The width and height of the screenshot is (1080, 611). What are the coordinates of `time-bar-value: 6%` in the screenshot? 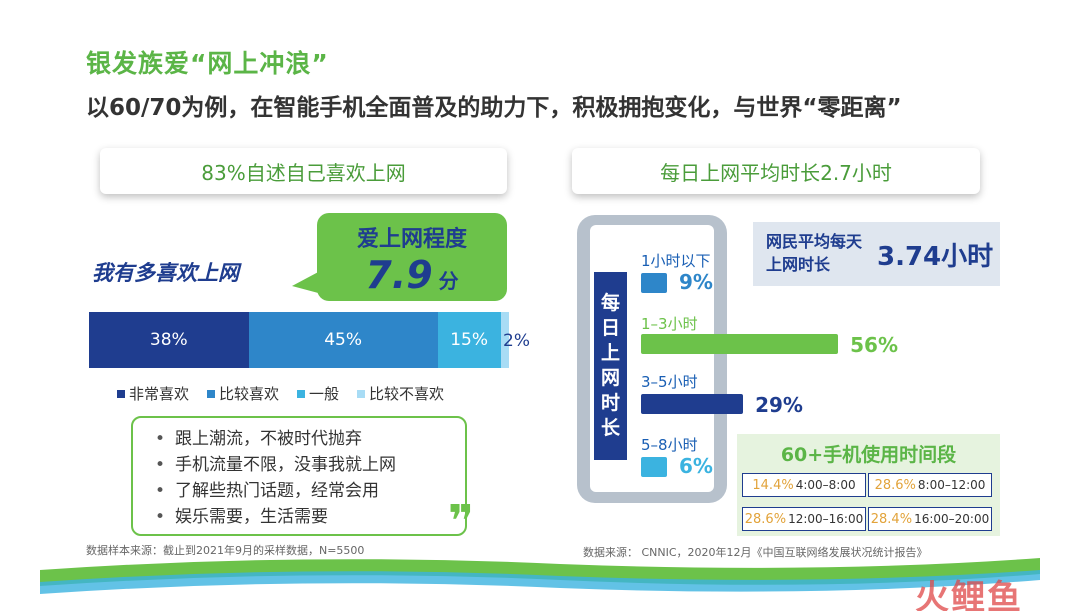 It's located at (696, 466).